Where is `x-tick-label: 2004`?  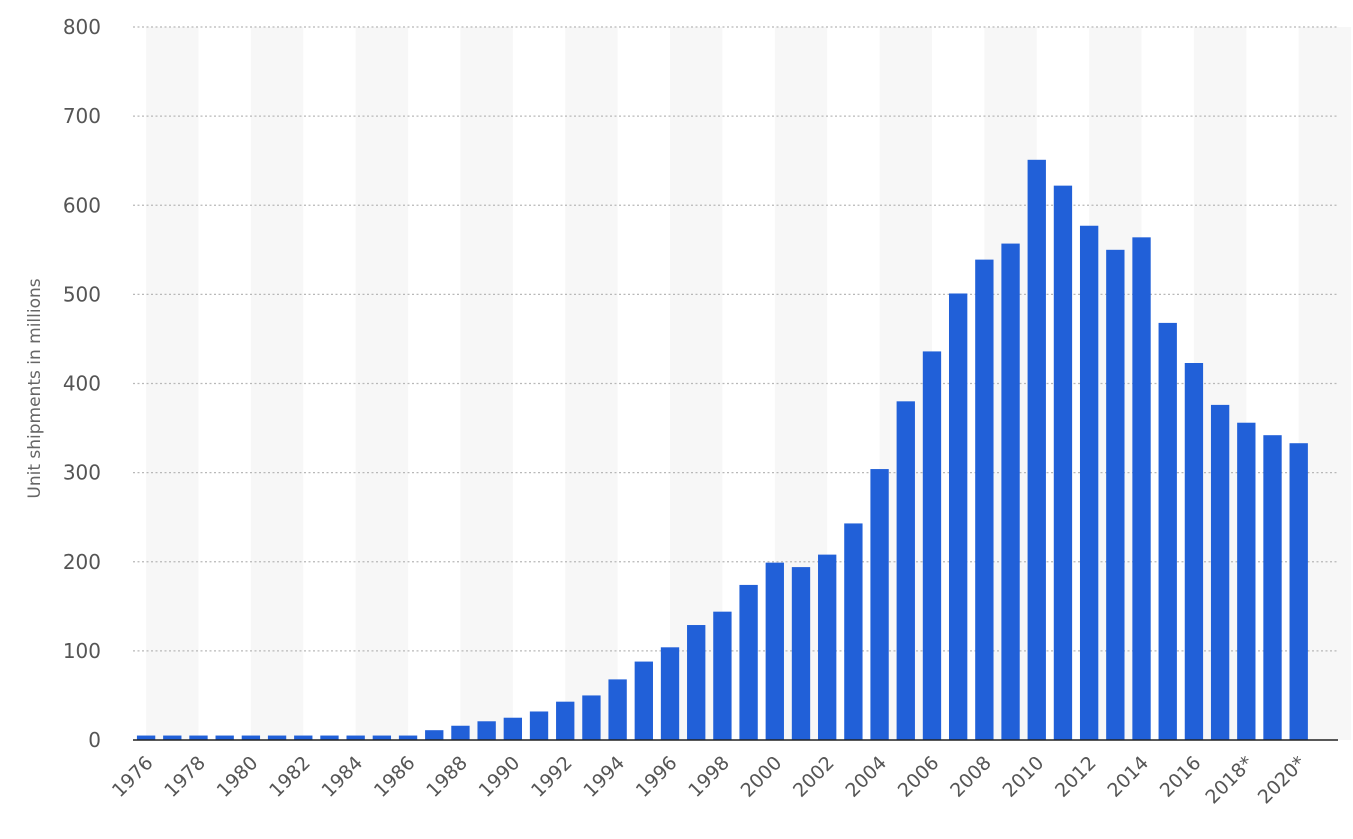 x-tick-label: 2004 is located at coordinates (866, 777).